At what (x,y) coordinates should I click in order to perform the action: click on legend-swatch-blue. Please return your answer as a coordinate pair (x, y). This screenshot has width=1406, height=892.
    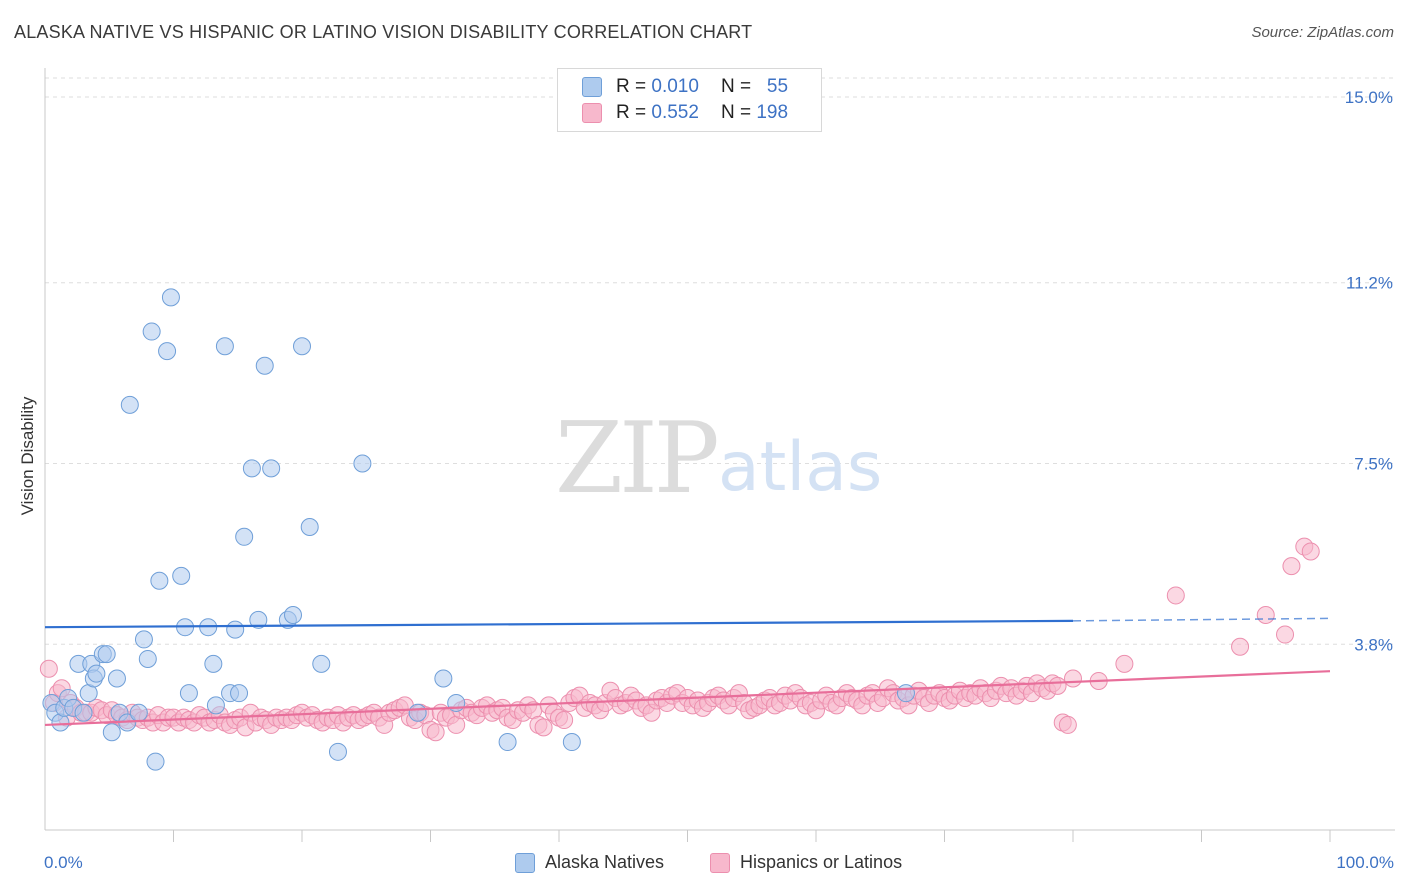
    Looking at the image, I should click on (592, 87).